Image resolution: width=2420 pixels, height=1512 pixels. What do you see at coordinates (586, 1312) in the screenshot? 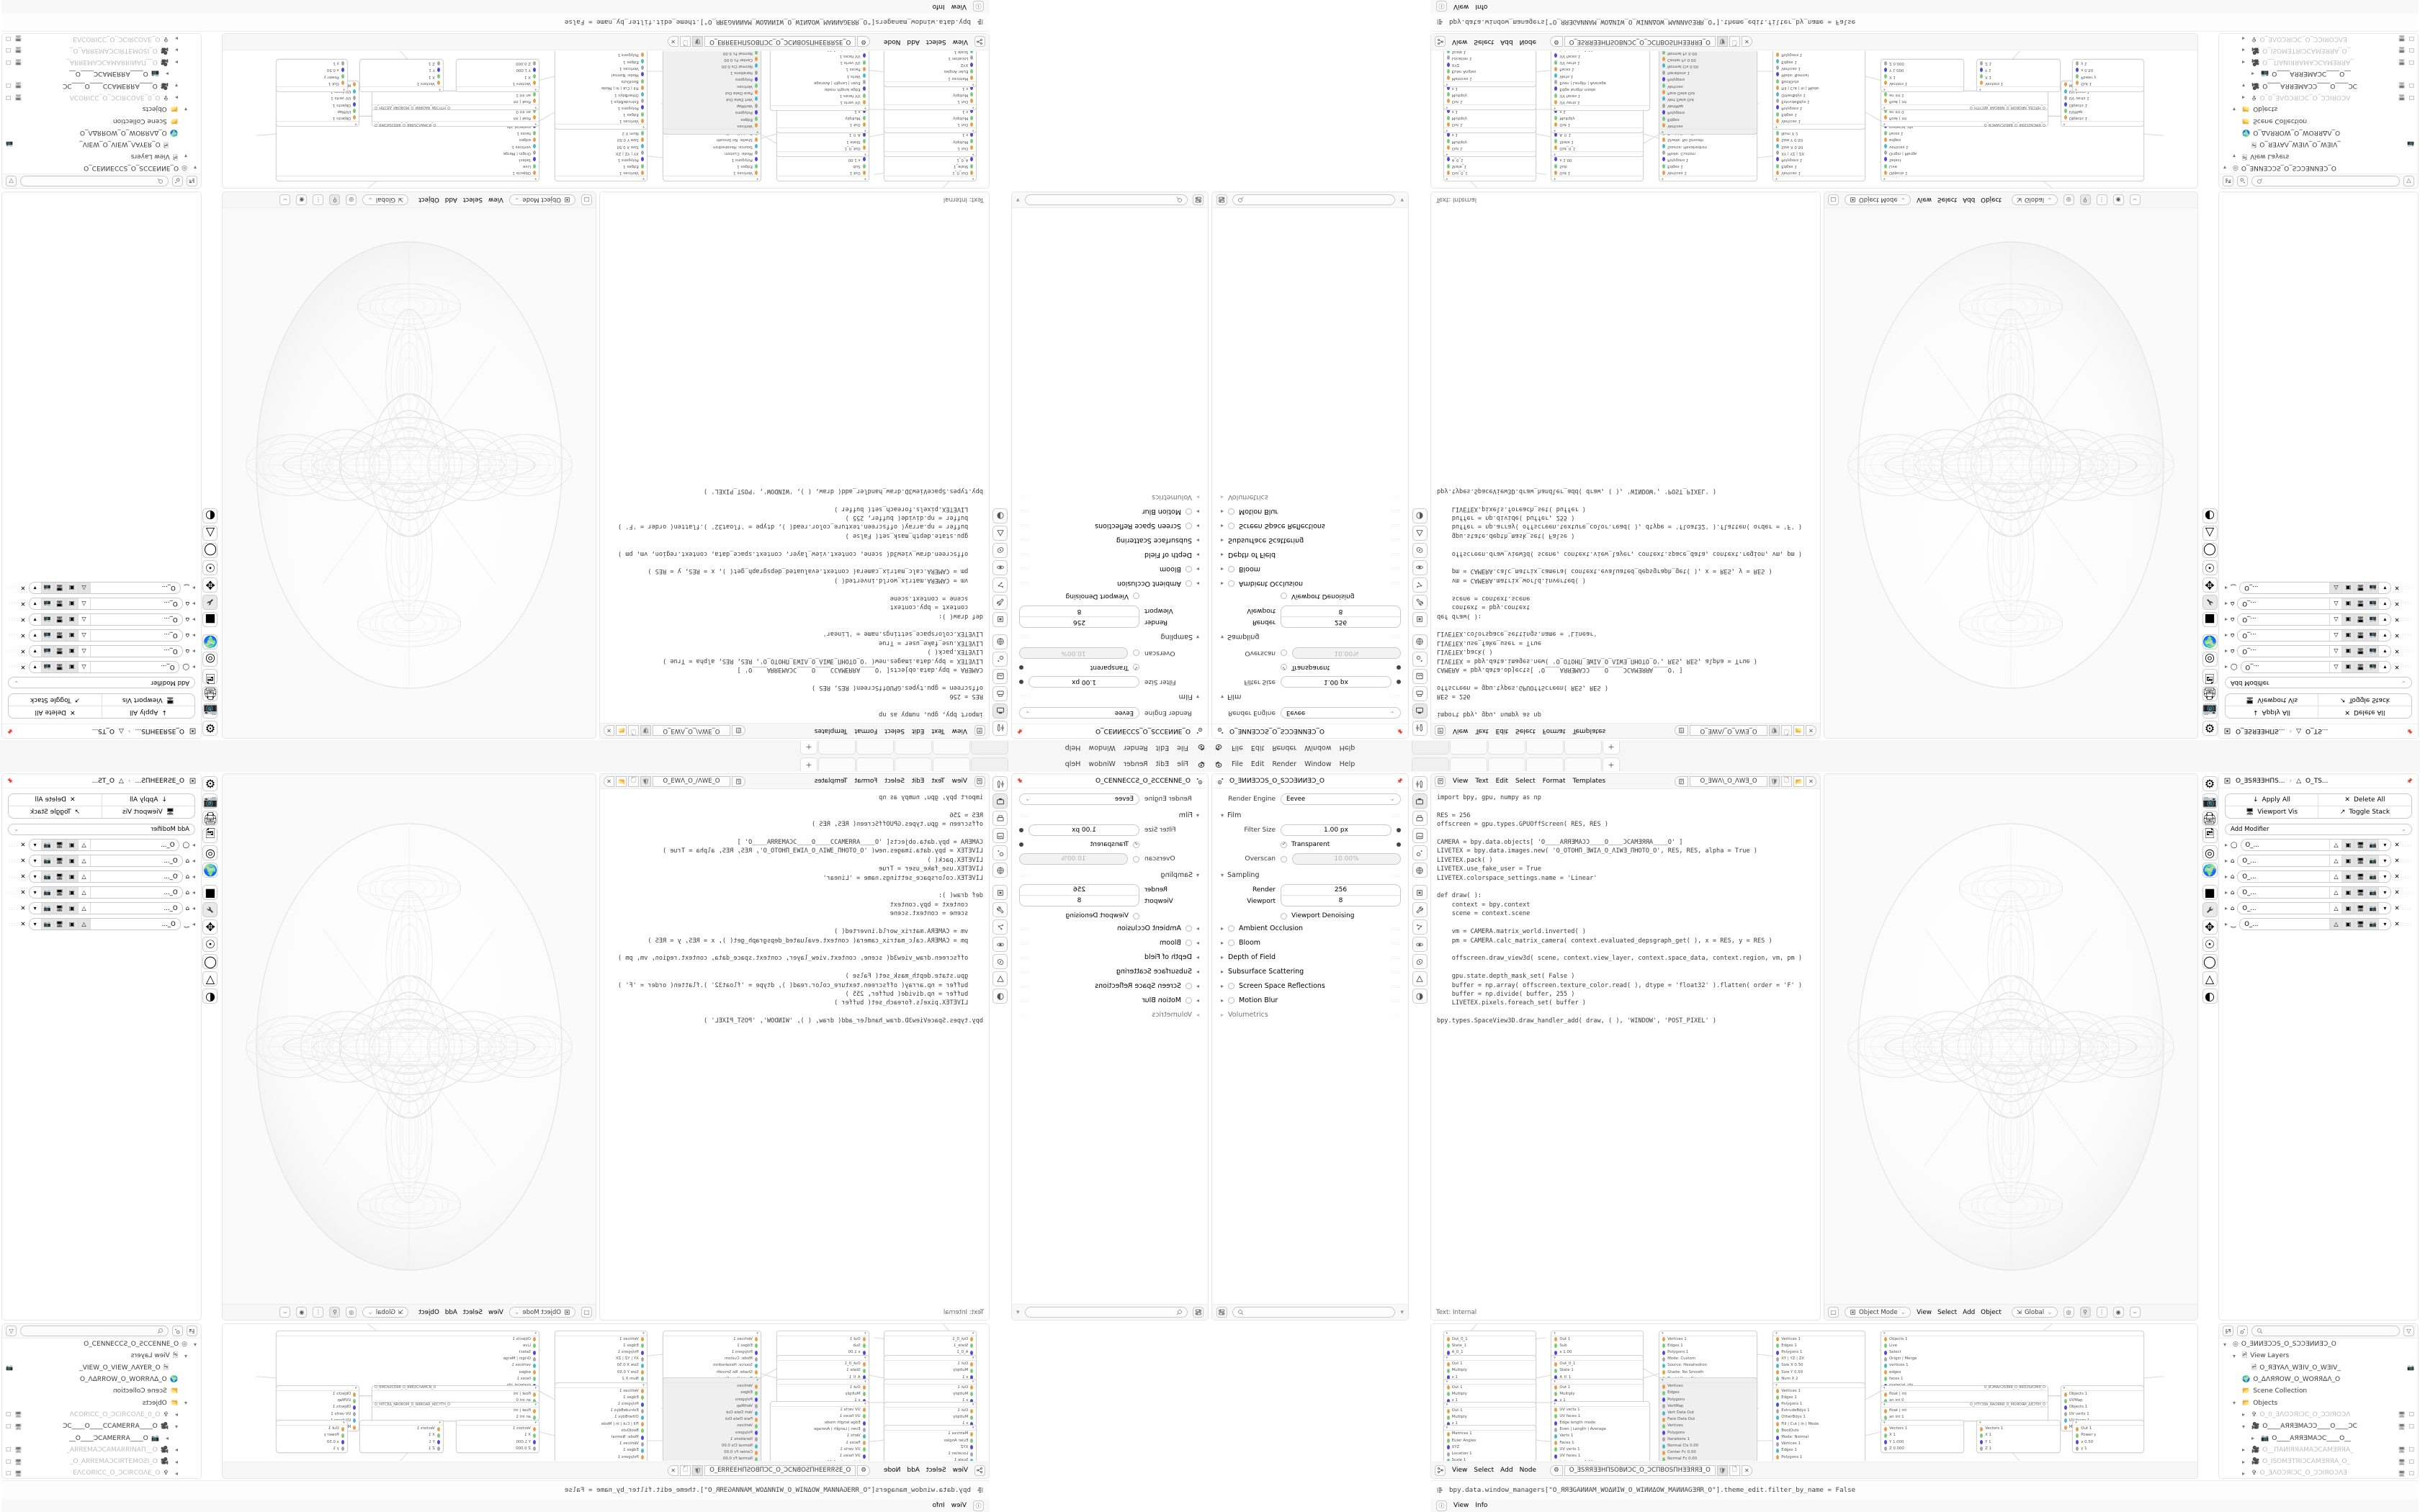
I see `editor-type-3dview-icon: □` at bounding box center [586, 1312].